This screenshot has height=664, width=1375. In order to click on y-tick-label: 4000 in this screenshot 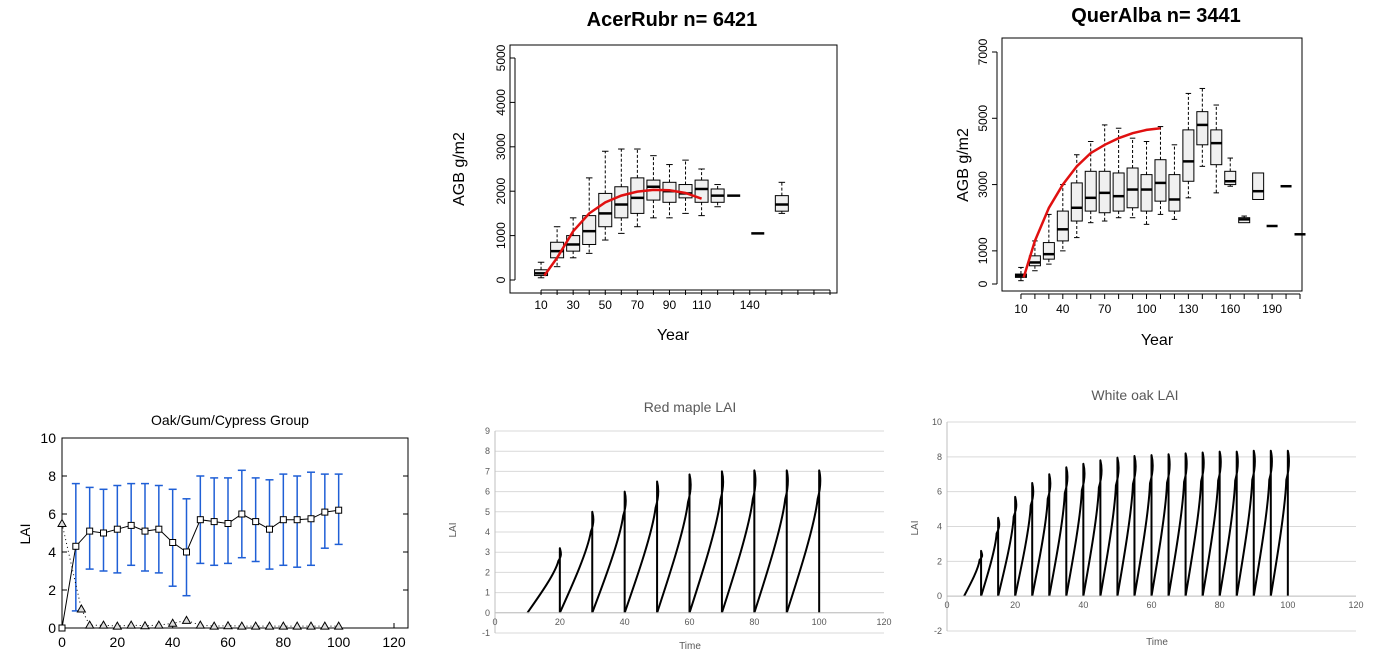, I will do `click(501, 102)`.